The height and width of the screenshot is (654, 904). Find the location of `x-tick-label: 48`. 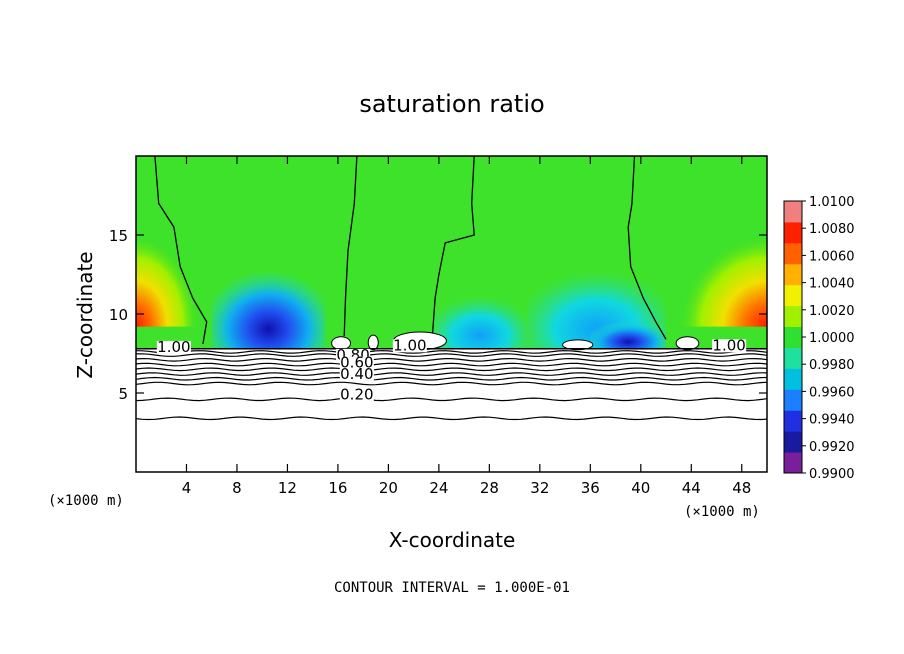

x-tick-label: 48 is located at coordinates (741, 488).